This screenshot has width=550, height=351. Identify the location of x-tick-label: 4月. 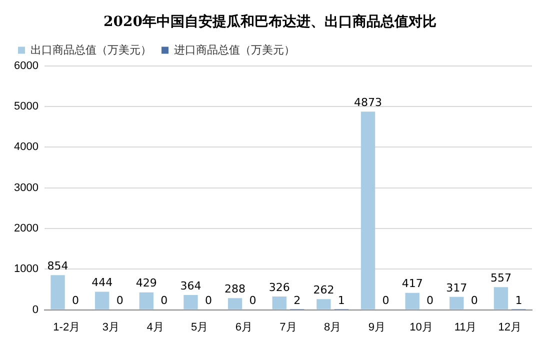
(155, 327).